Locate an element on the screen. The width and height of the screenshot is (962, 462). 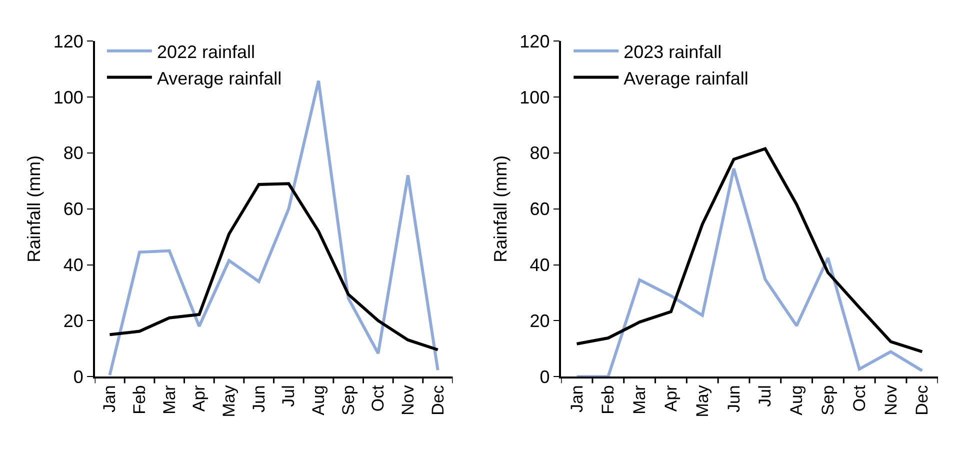
legend-label: 2023 rainfall is located at coordinates (673, 52).